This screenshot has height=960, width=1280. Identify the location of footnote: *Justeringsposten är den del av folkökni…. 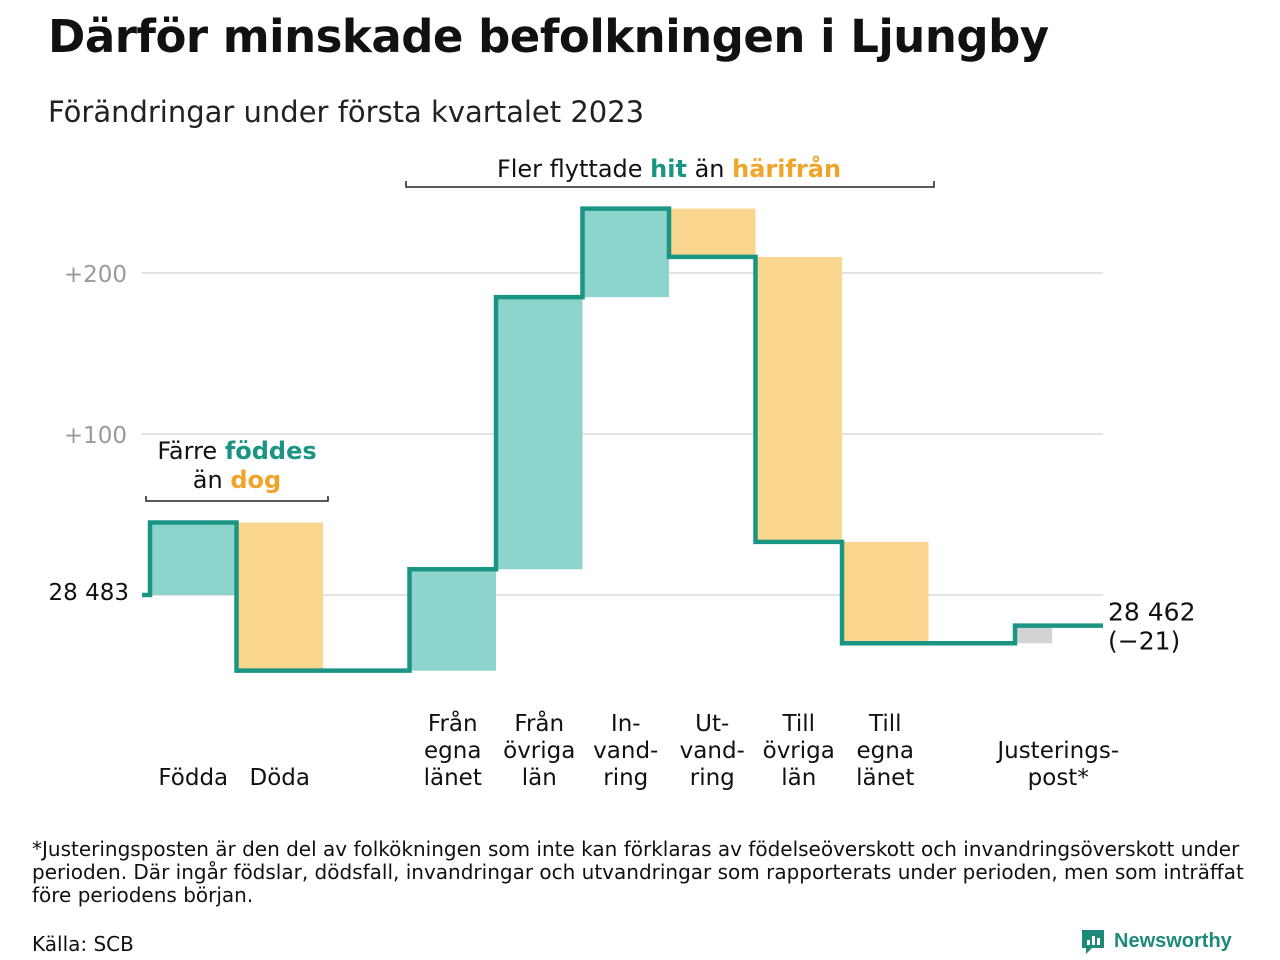
(638, 872).